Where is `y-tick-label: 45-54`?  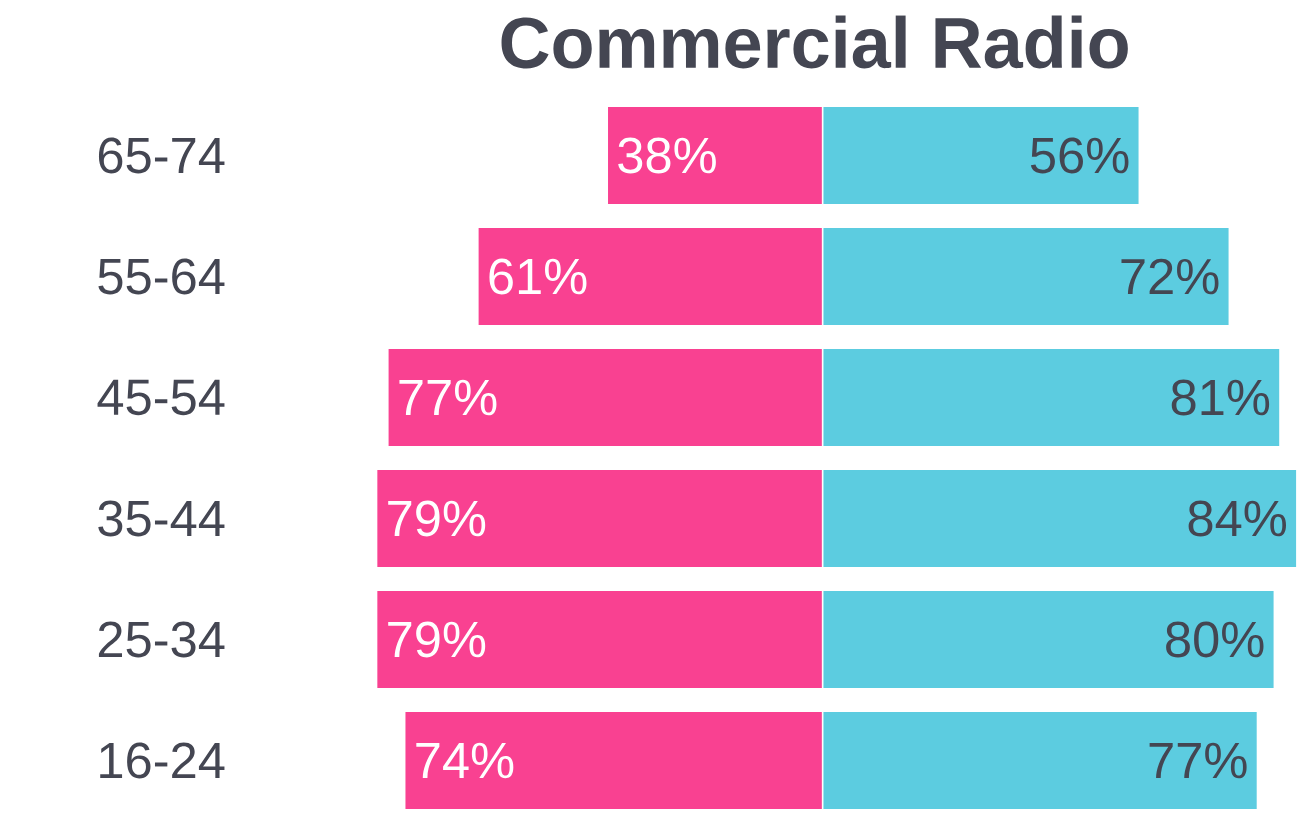 y-tick-label: 45-54 is located at coordinates (161, 397).